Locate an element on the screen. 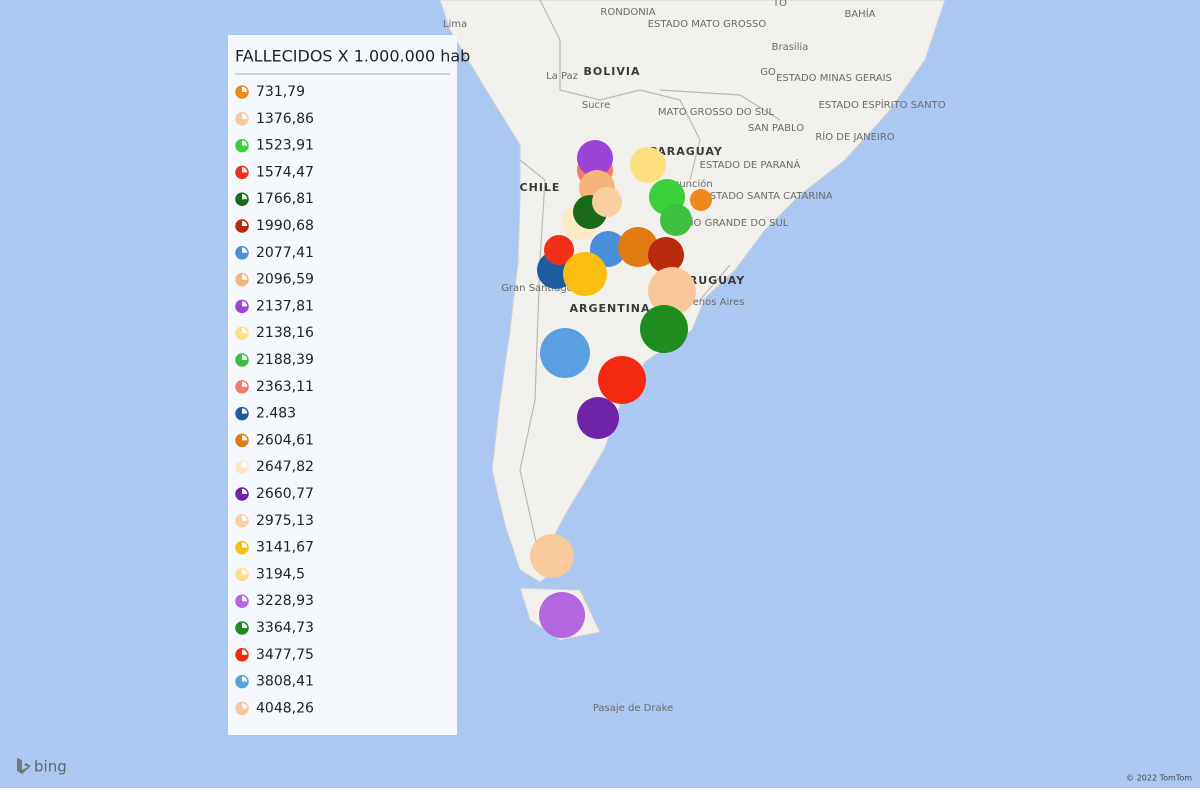 This screenshot has height=792, width=1200. bubbles is located at coordinates (621, 389).